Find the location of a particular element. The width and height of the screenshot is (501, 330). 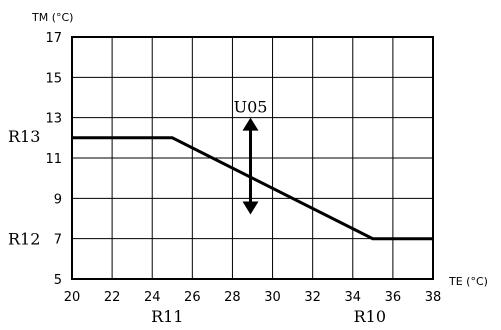

arrow-head-up is located at coordinates (250, 124).